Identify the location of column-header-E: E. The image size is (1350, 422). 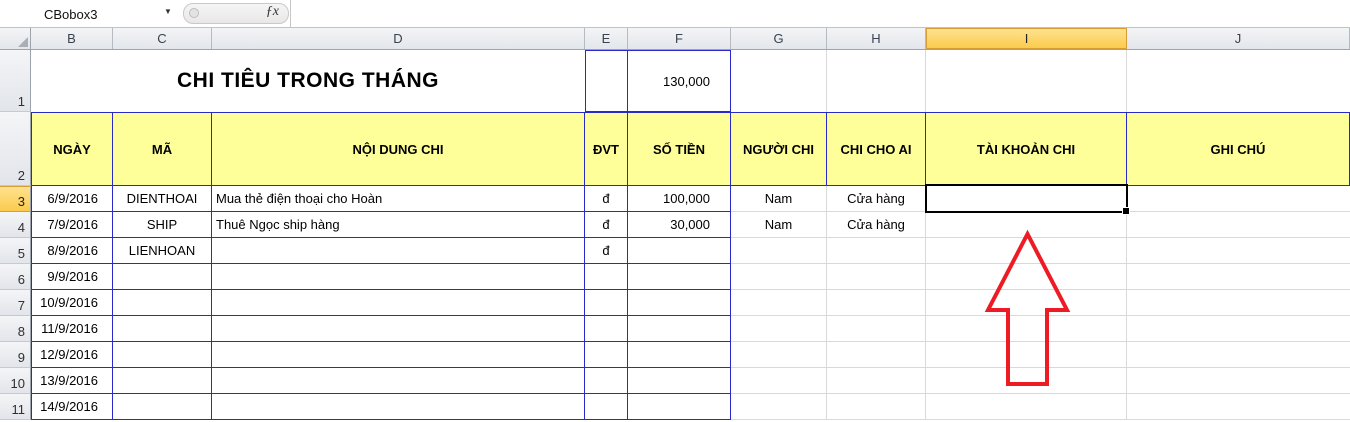
(606, 38).